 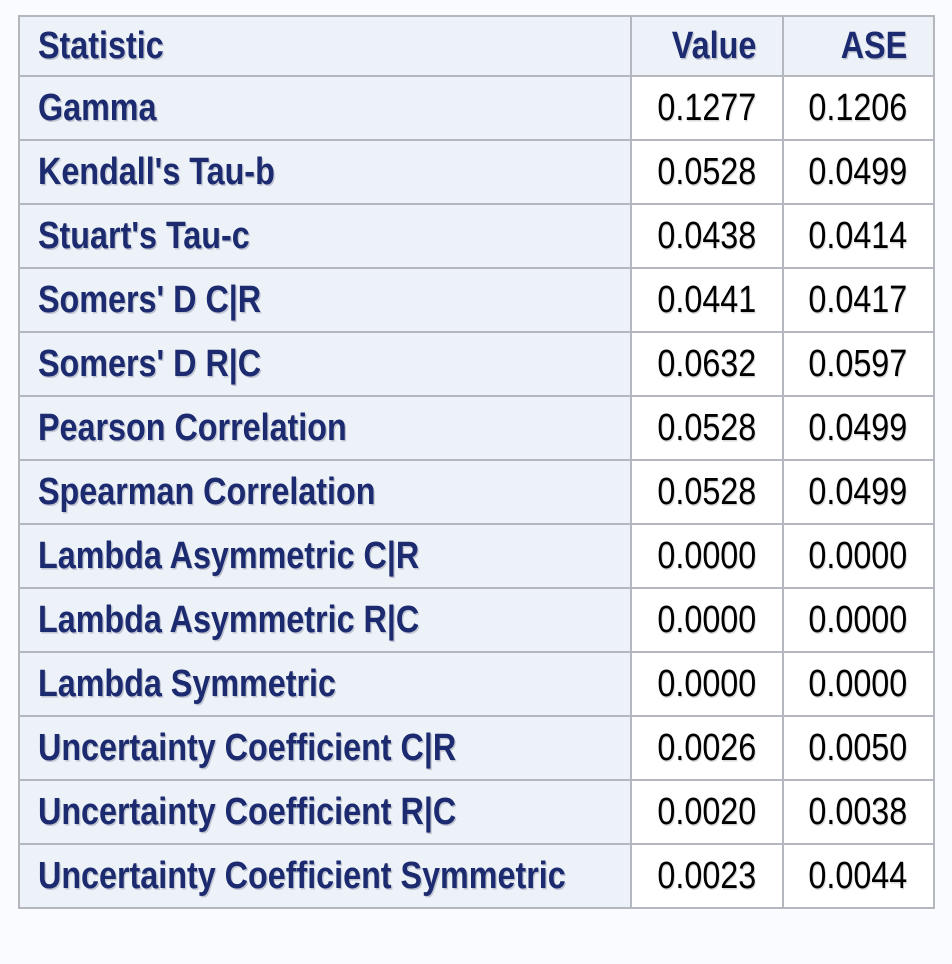 I want to click on table-row: Somers' D R|C 0.0632 0.0597, so click(x=476, y=364).